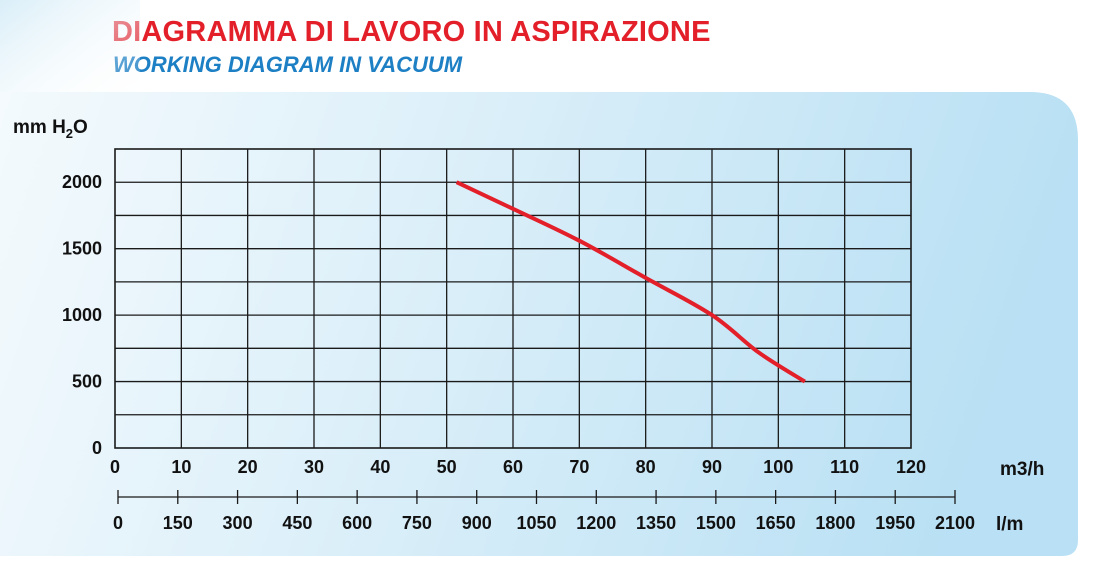  I want to click on x-tick-label: 30, so click(314, 467).